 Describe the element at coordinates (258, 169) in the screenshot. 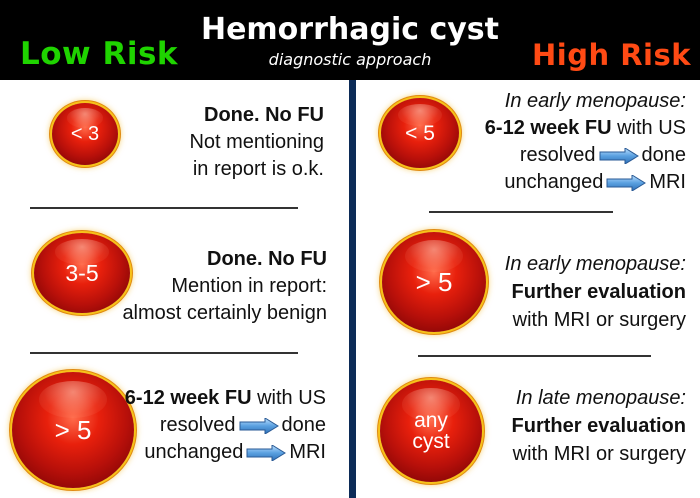

I see `row-line: in report is o.k.` at that location.